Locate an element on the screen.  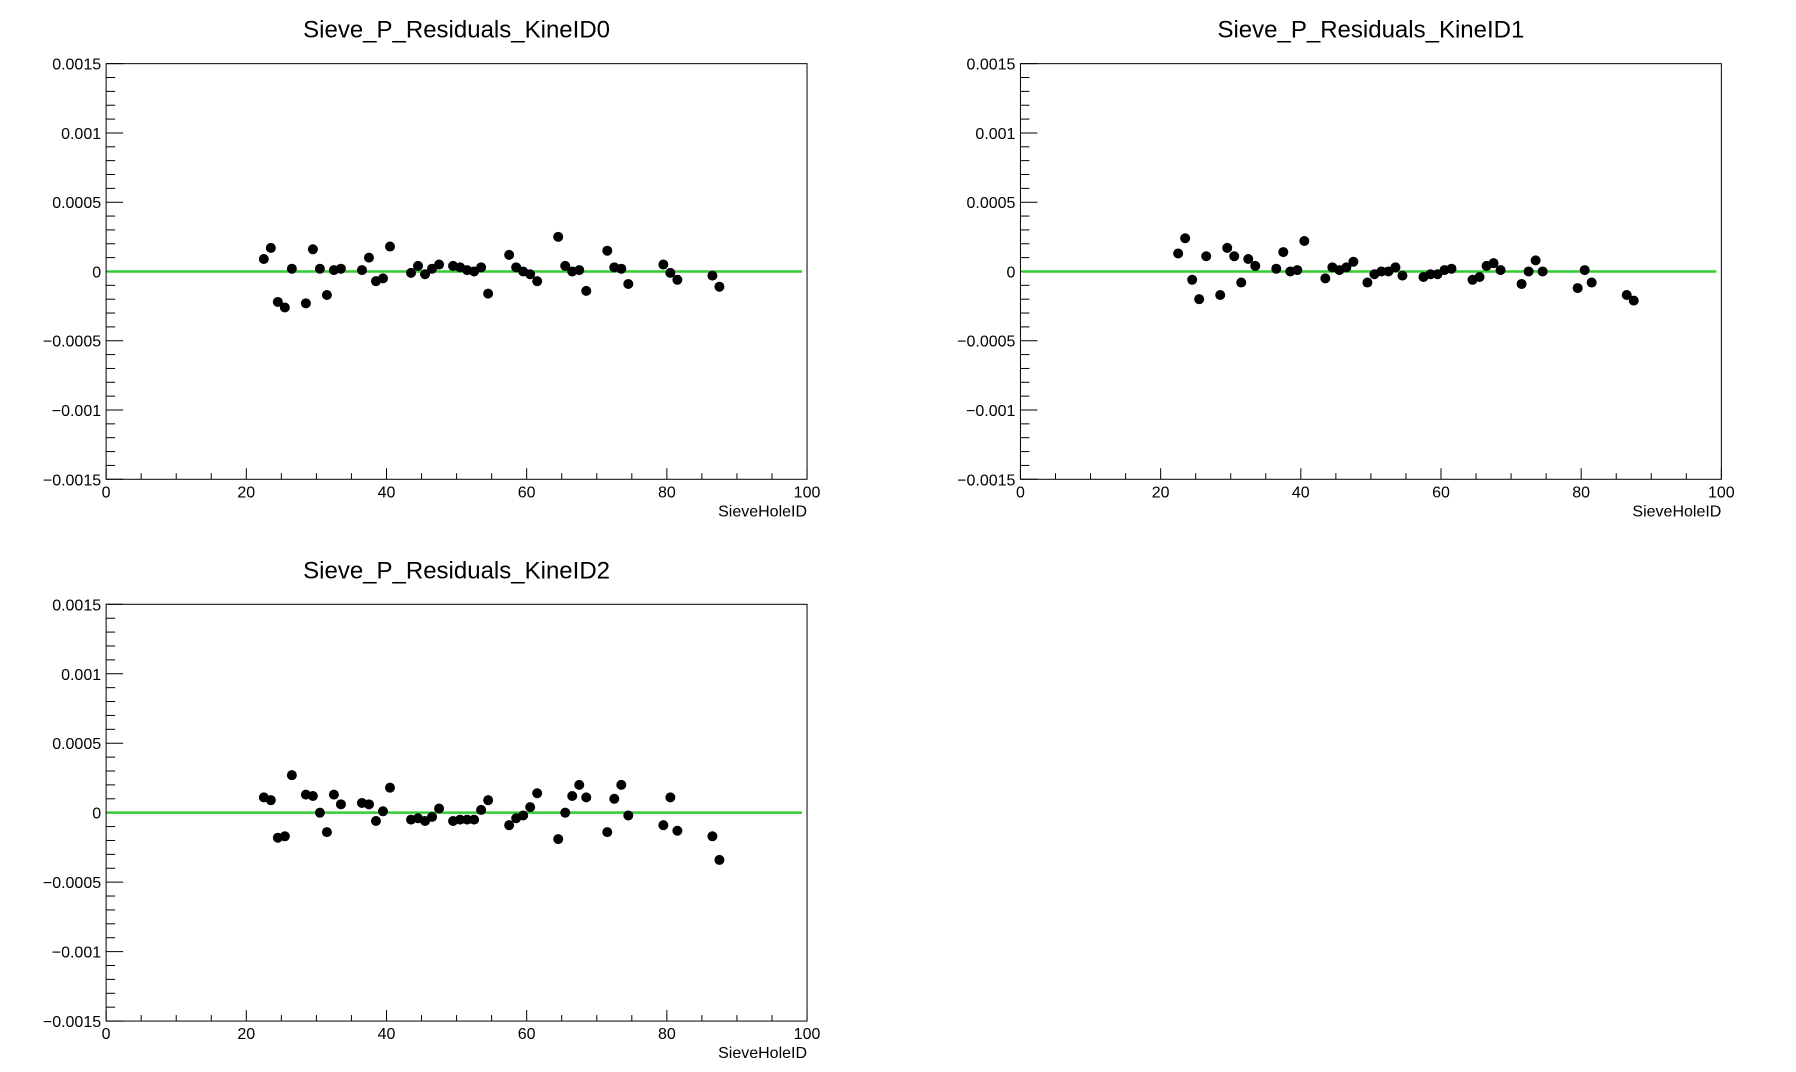
chart-title: Sieve_P_Residuals_KineID2 is located at coordinates (456, 570).